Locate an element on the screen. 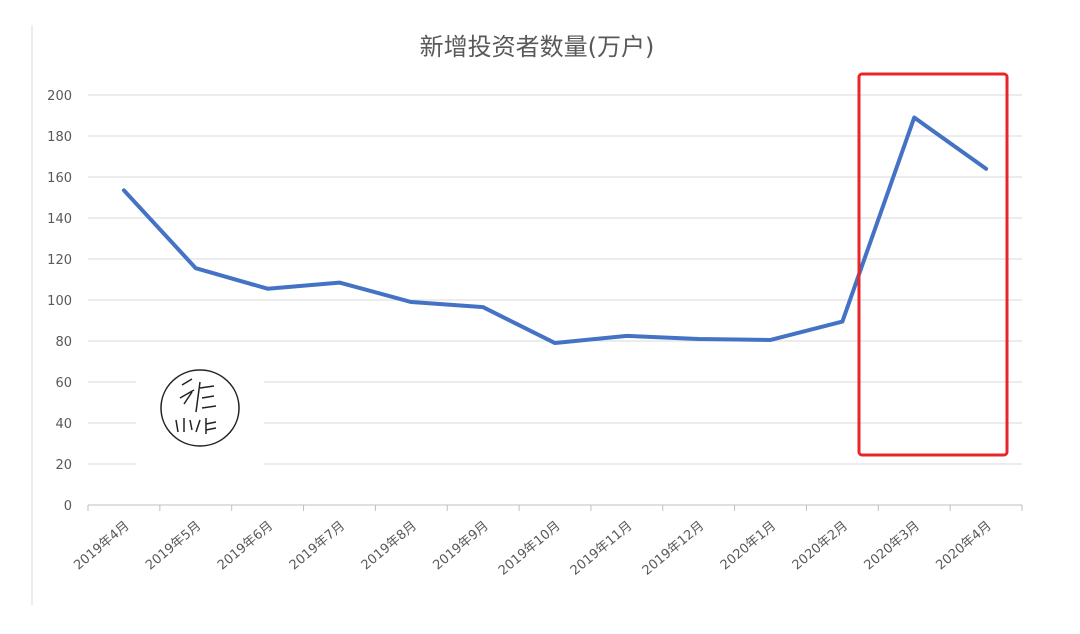 The width and height of the screenshot is (1080, 634). x-tick-label: 2020年2月 is located at coordinates (820, 546).